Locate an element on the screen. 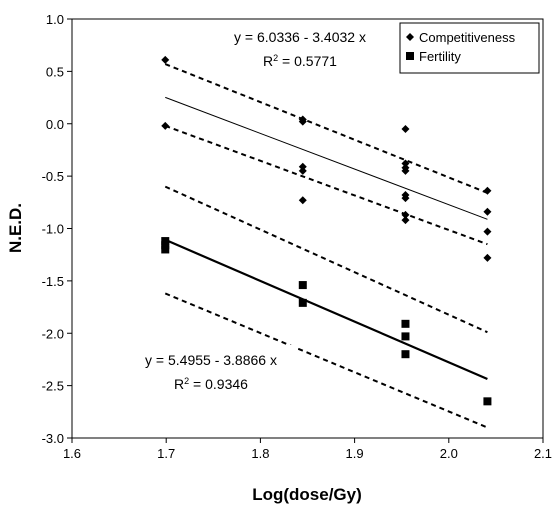  x-tick-label: 2.1 is located at coordinates (543, 453).